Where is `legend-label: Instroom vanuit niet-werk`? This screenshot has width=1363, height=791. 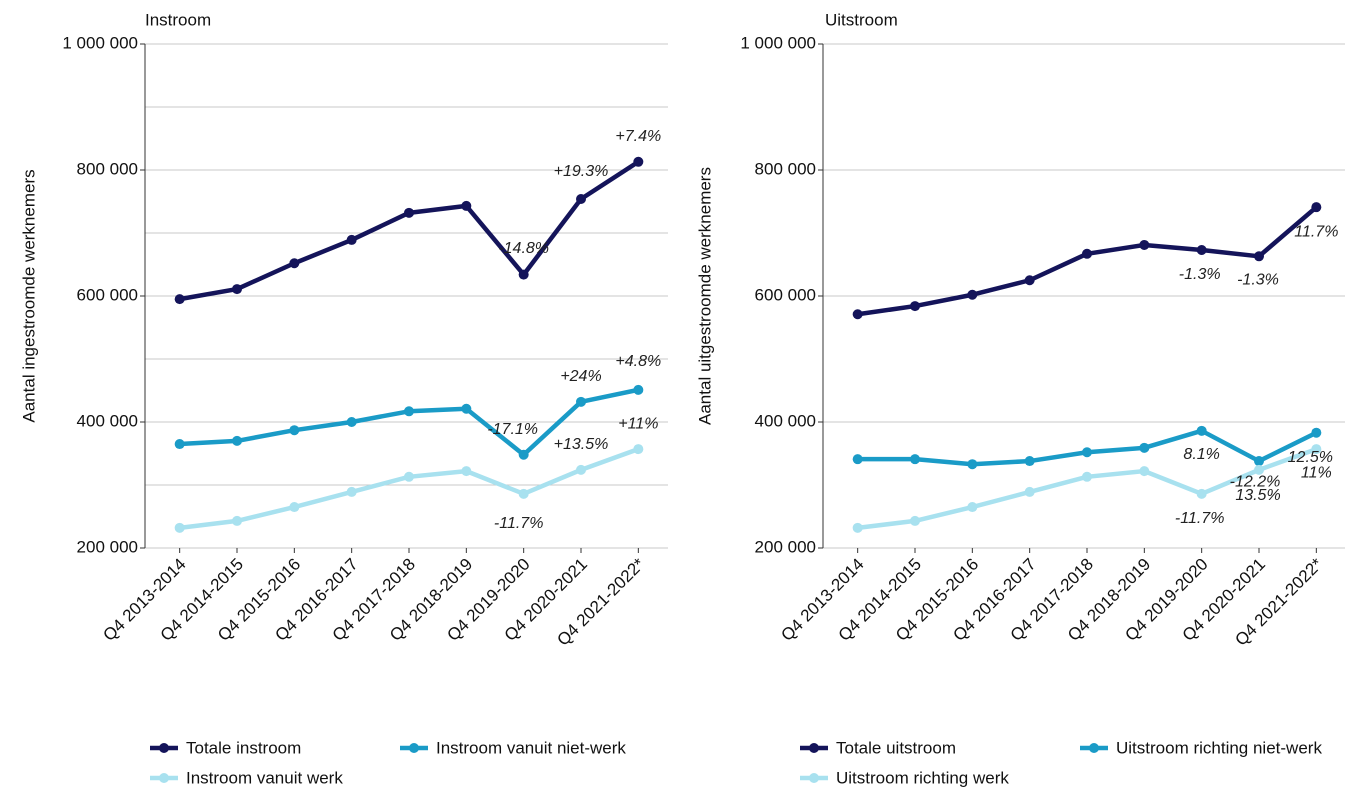
legend-label: Instroom vanuit niet-werk is located at coordinates (531, 747).